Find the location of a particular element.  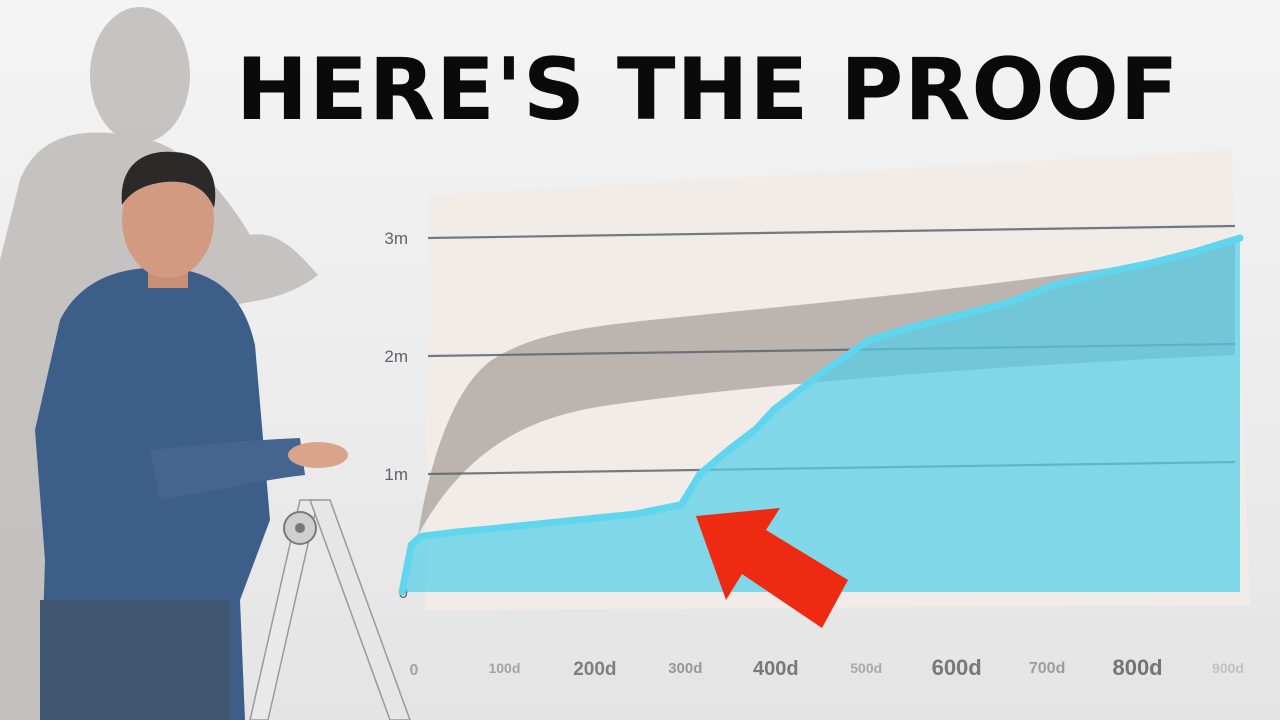

x-tick-label: 300d is located at coordinates (685, 668).